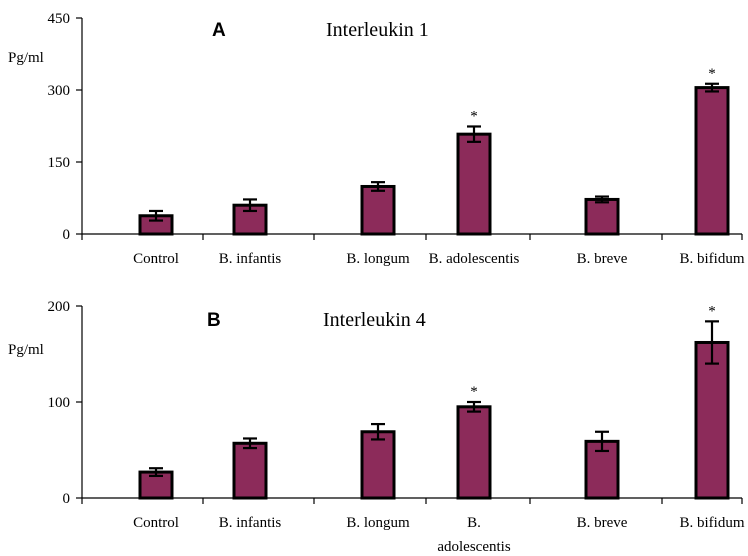 This screenshot has height=556, width=748. Describe the element at coordinates (59, 163) in the screenshot. I see `panel-a-y-tick-label: 150` at that location.